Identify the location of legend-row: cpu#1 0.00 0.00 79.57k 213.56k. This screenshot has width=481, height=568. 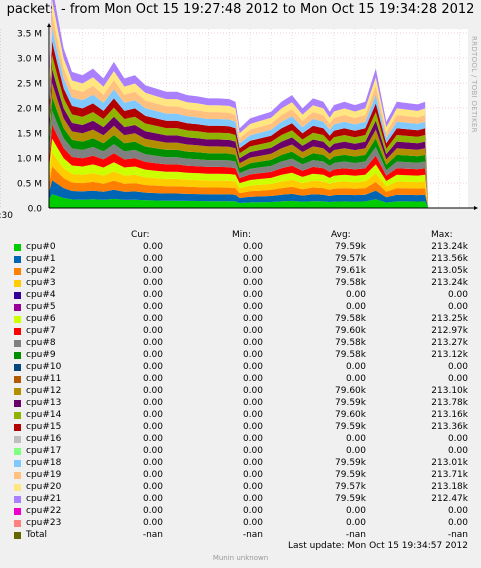
(240, 259).